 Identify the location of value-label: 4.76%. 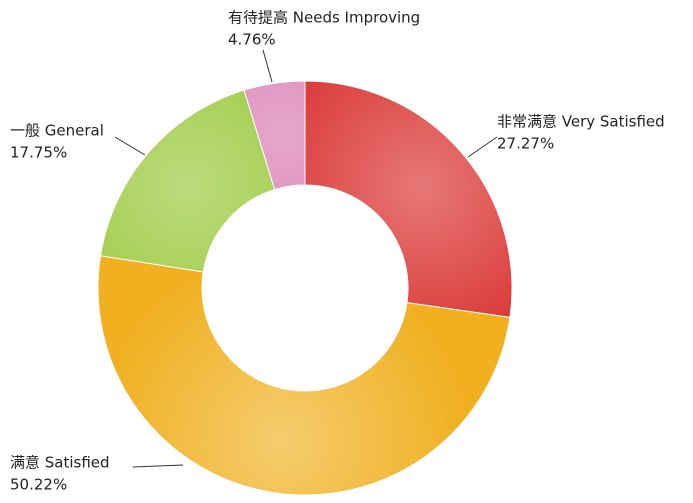
(252, 40).